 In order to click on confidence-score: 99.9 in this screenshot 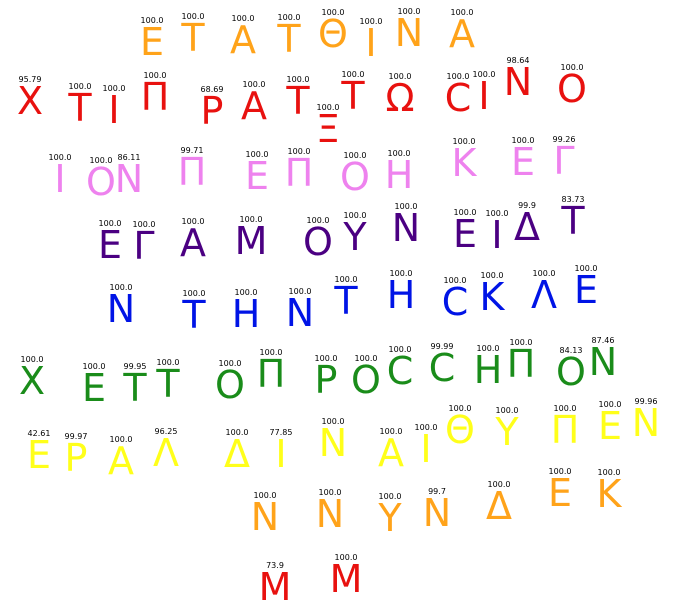, I will do `click(527, 205)`.